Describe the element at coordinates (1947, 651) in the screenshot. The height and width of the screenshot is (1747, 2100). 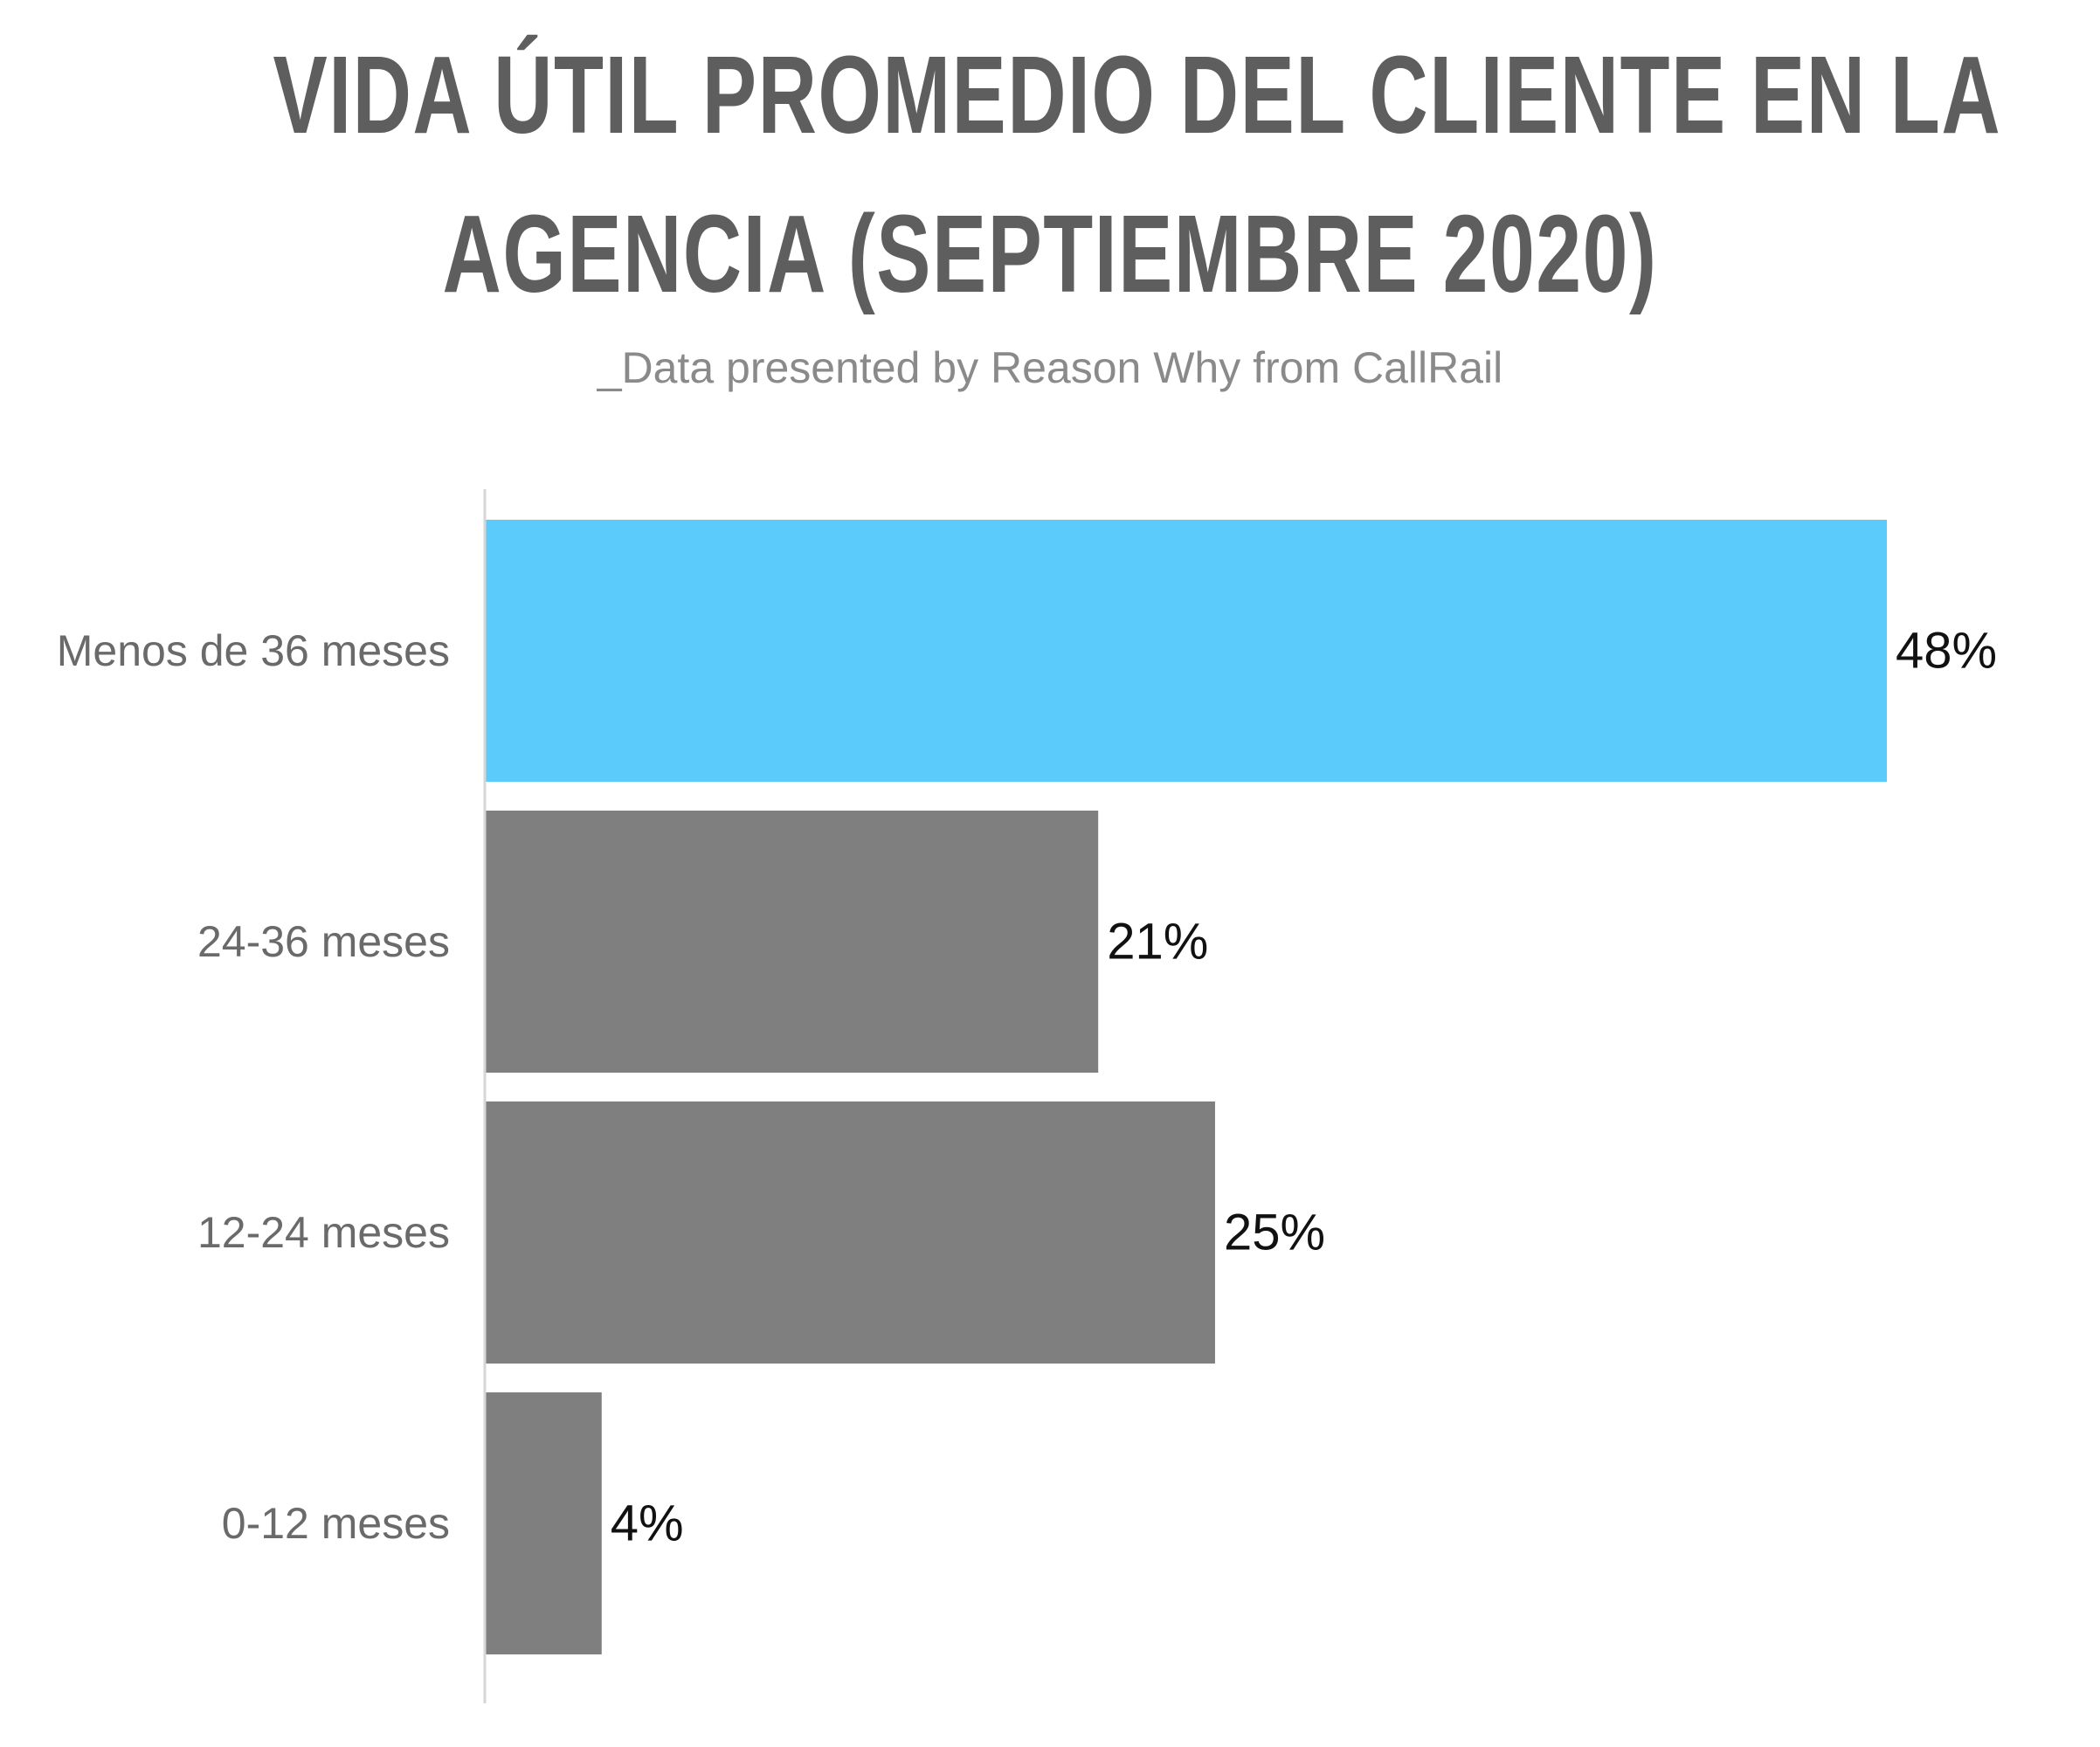
I see `data-label: 48%` at that location.